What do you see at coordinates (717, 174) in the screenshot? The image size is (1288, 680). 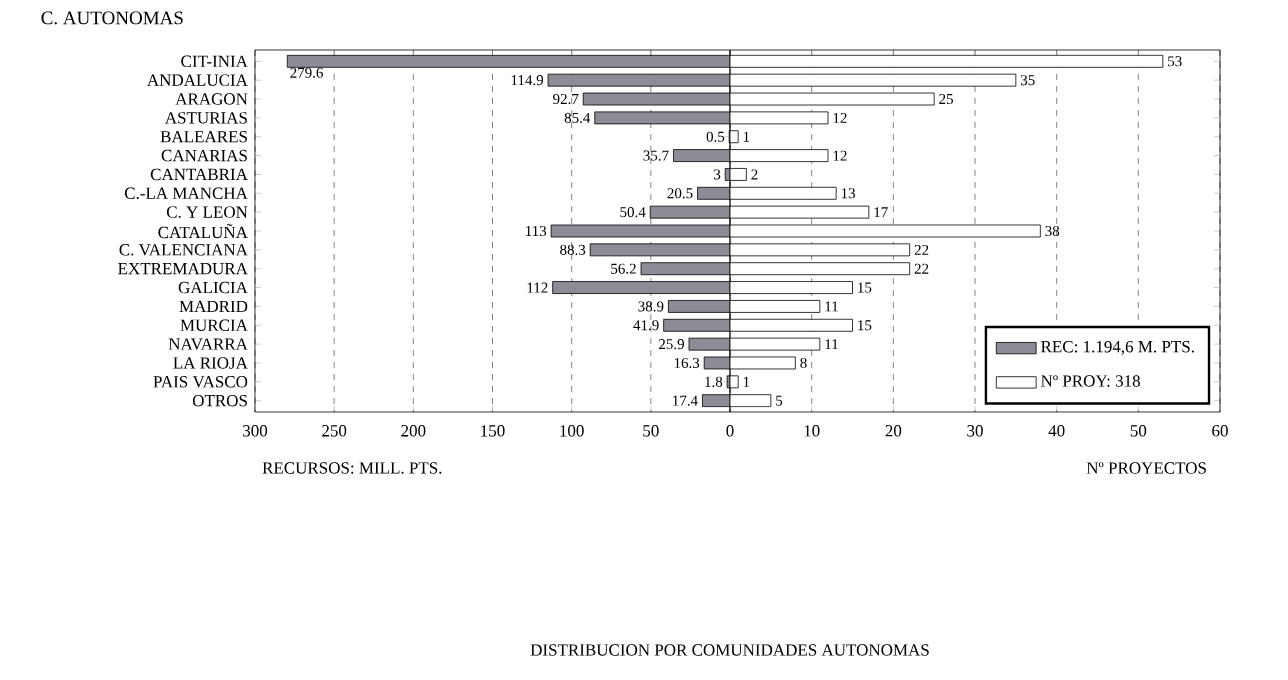 I see `data-label: 3` at bounding box center [717, 174].